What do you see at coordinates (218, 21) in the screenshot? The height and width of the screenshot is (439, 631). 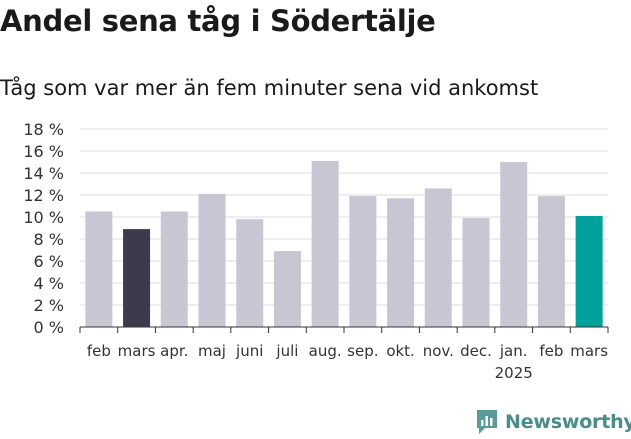 I see `chart-title: Andel sena tåg i Södertälje` at bounding box center [218, 21].